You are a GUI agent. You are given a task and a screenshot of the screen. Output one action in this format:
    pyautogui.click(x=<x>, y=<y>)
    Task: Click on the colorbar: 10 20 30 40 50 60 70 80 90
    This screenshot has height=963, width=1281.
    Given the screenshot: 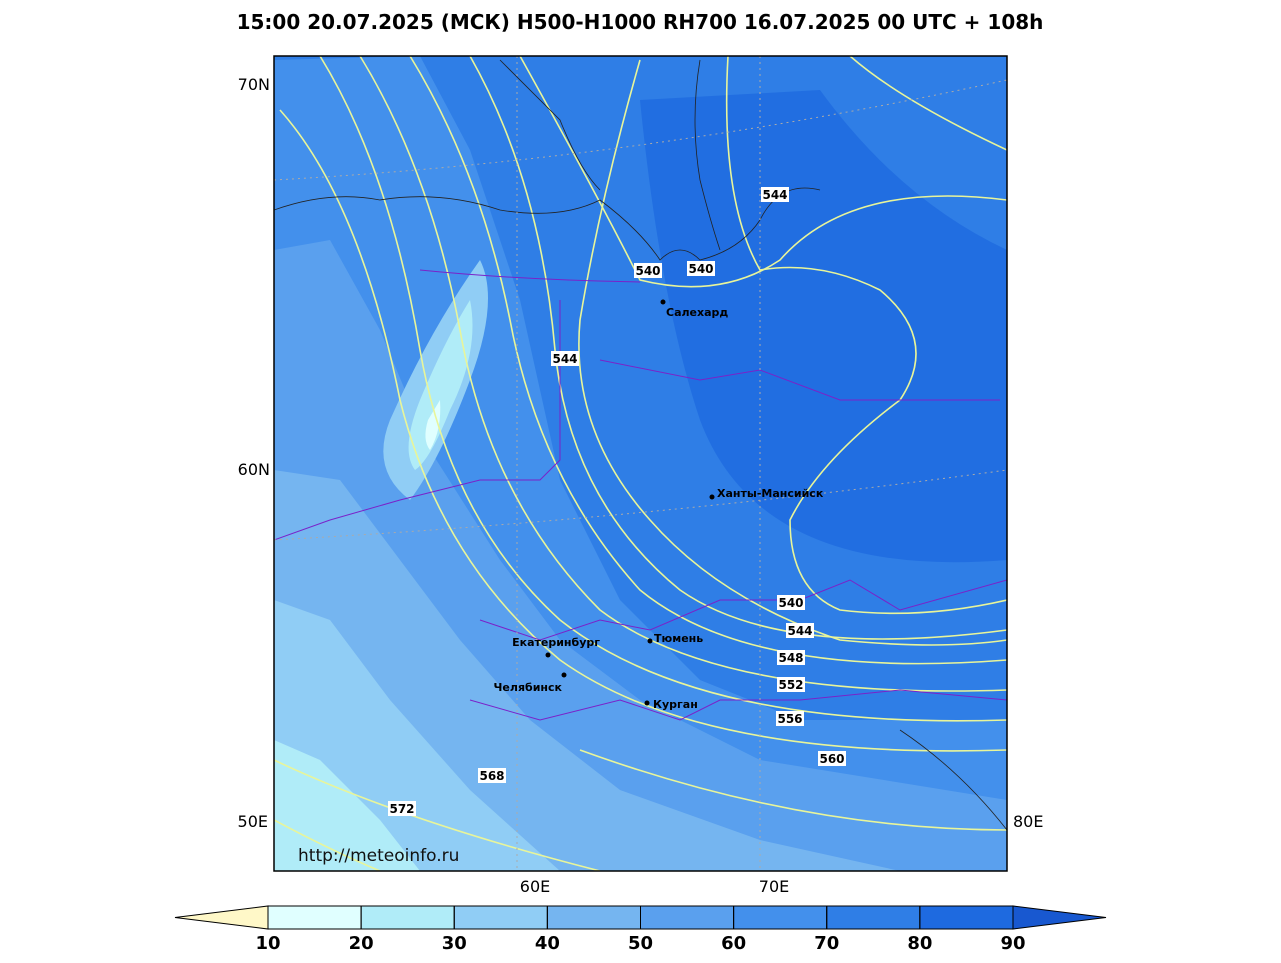 What is the action you would take?
    pyautogui.click(x=640, y=929)
    